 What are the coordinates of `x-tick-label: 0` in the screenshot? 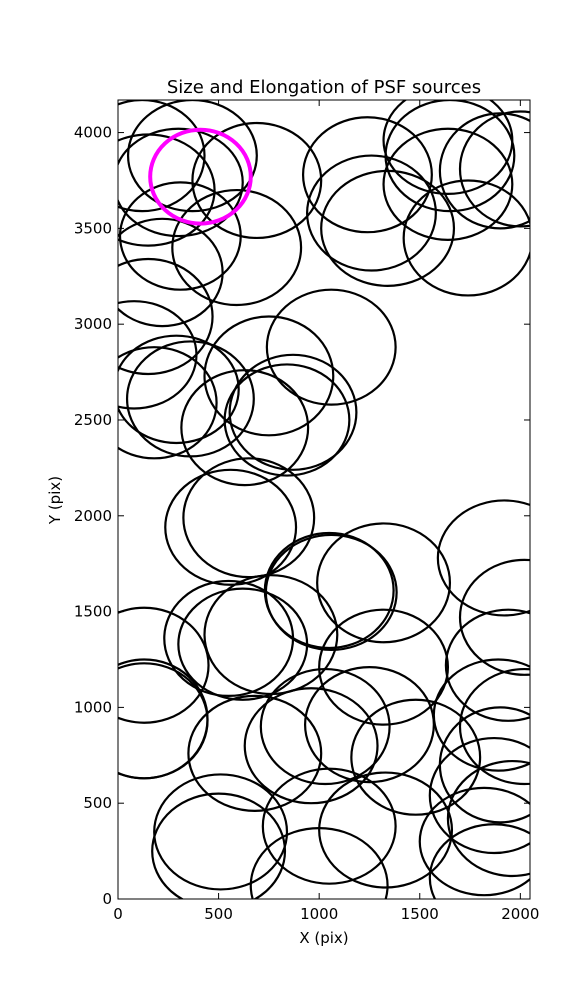 It's located at (118, 914).